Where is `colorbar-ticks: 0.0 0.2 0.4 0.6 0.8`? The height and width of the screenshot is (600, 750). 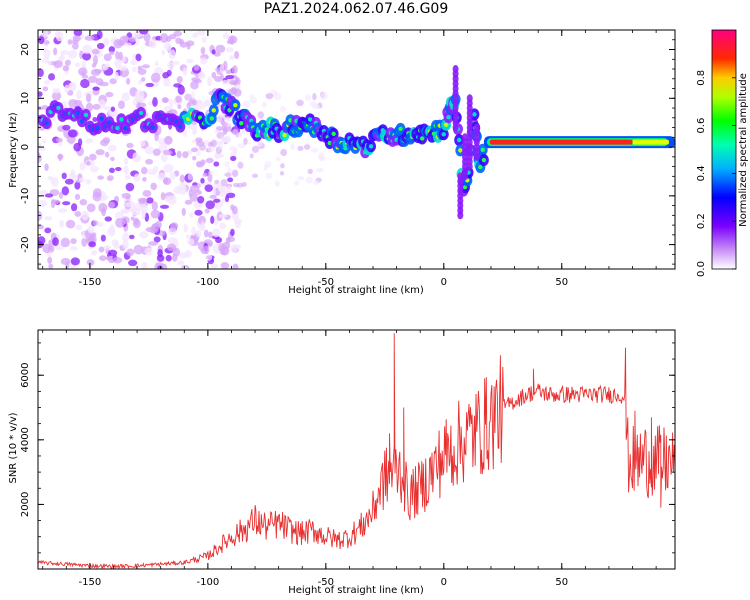
colorbar-ticks: 0.0 0.2 0.4 0.6 0.8 is located at coordinates (716, 173).